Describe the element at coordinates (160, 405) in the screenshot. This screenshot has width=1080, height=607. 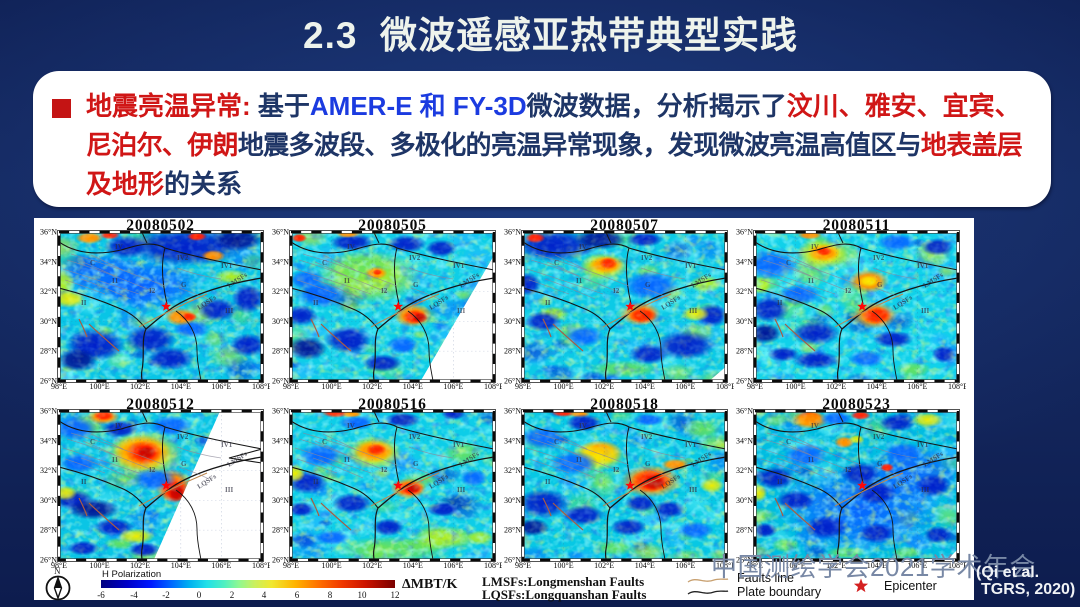
I see `svg-text: 20080512` at that location.